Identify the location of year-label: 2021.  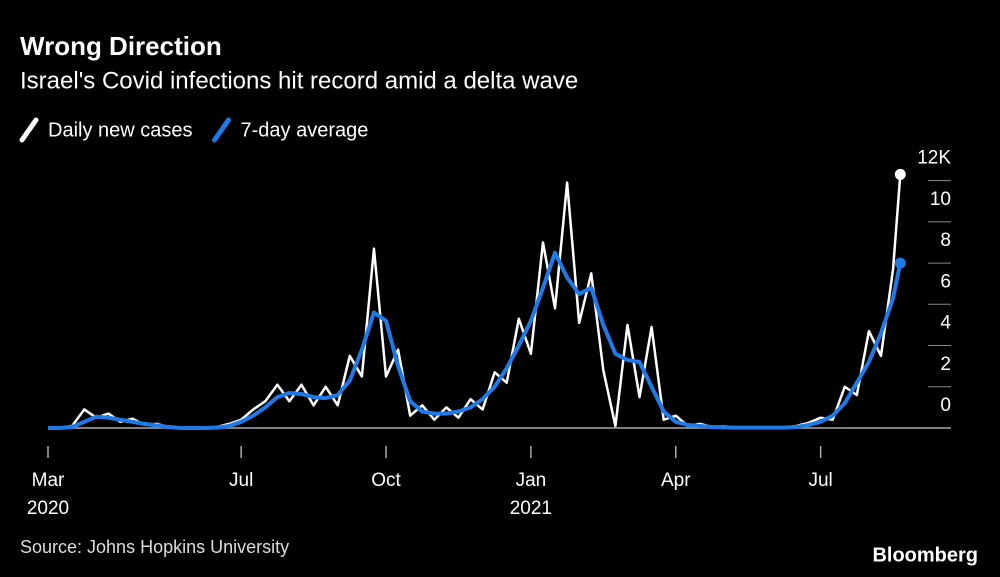
(531, 508).